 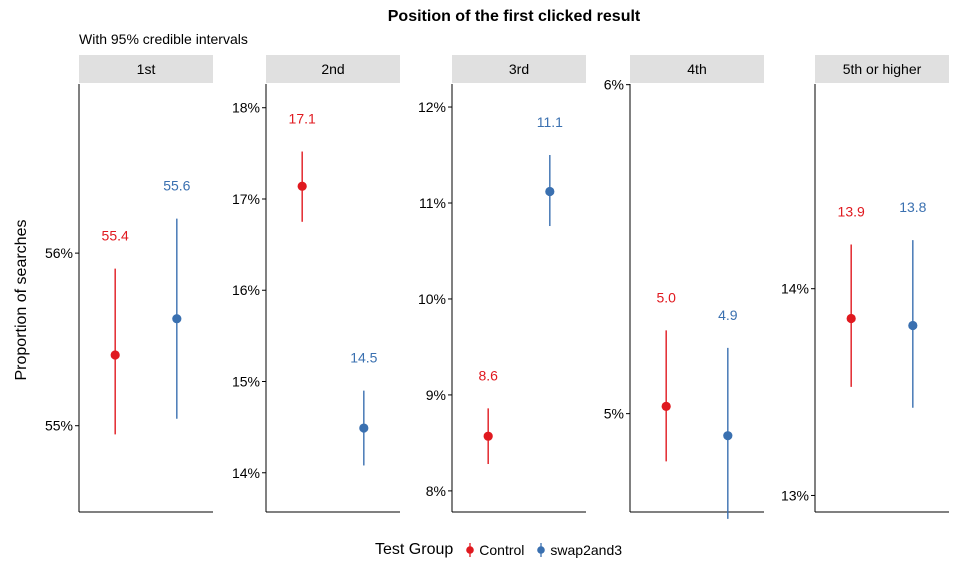 I want to click on data-label: 4.9, so click(x=728, y=315).